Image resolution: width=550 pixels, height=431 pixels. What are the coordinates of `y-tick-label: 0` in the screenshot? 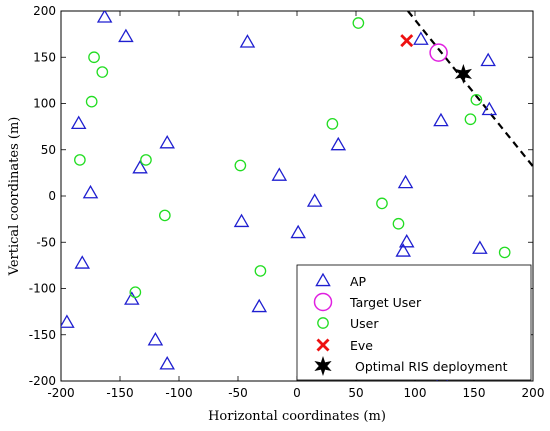 It's located at (52, 196).